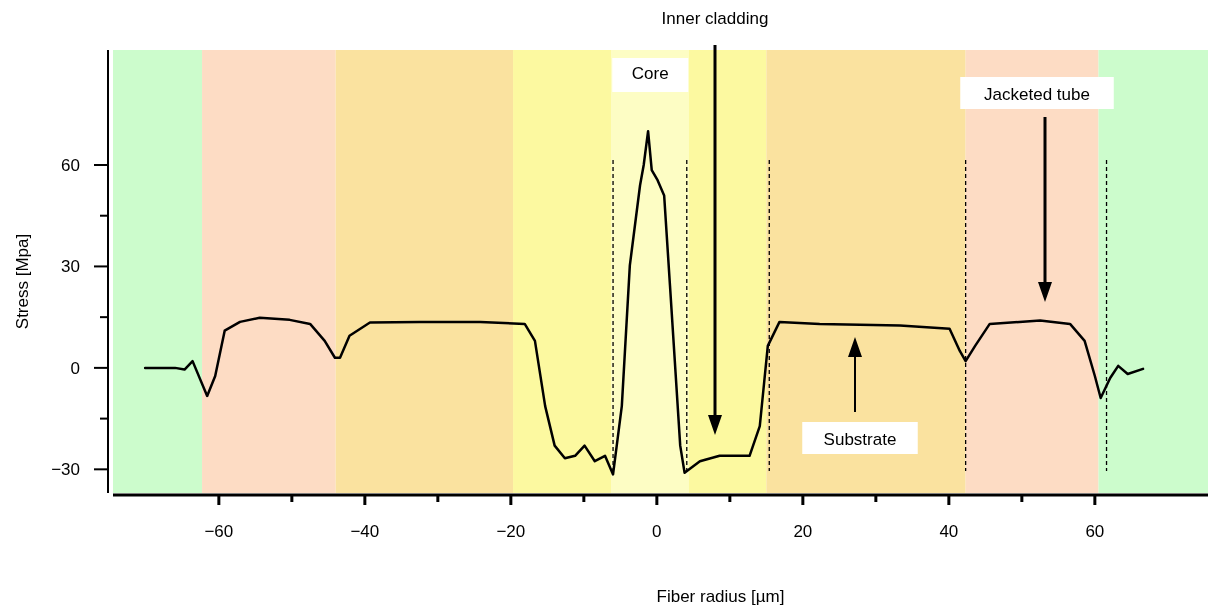  Describe the element at coordinates (720, 596) in the screenshot. I see `x-axis-title: Fiber radius [µm]` at that location.